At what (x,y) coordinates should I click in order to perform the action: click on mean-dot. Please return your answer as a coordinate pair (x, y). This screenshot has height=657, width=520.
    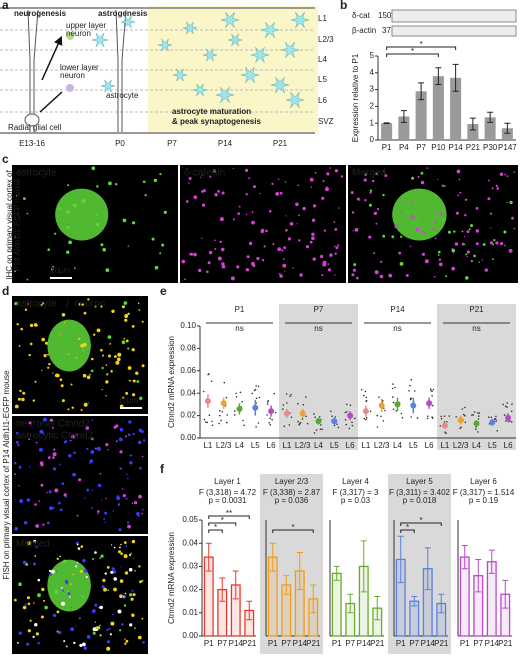
    Looking at the image, I should click on (492, 422).